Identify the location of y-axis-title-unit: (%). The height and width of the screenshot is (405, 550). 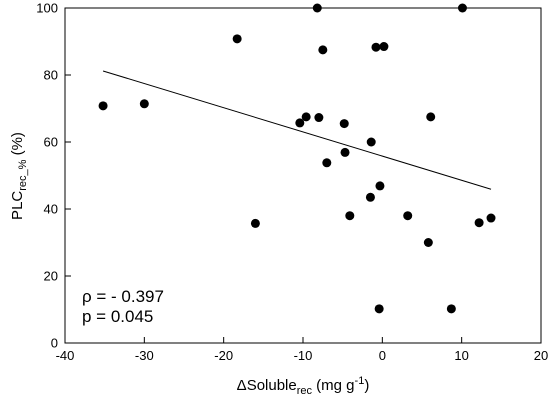
(17, 146).